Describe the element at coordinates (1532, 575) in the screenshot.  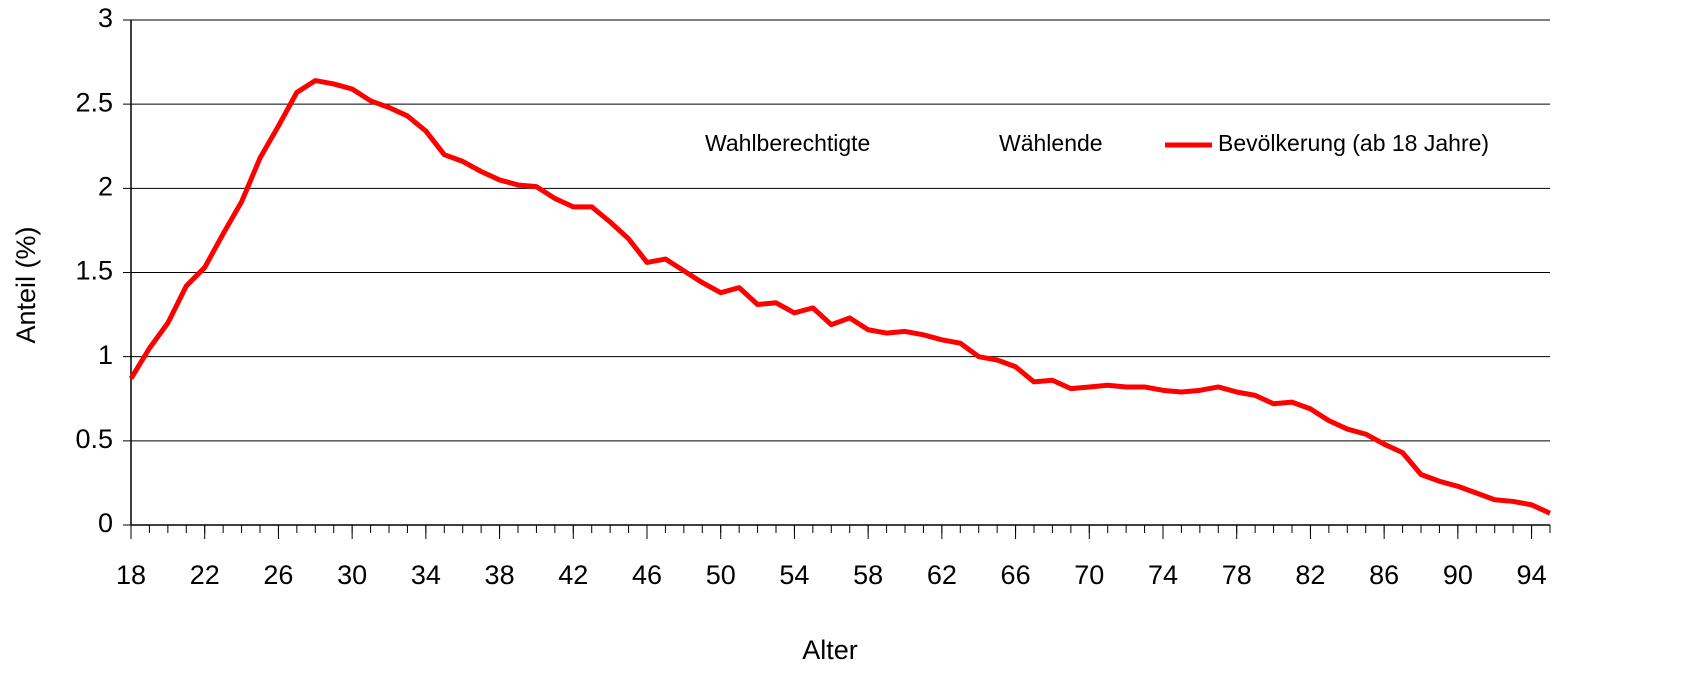
I see `x-tick-label: 94` at that location.